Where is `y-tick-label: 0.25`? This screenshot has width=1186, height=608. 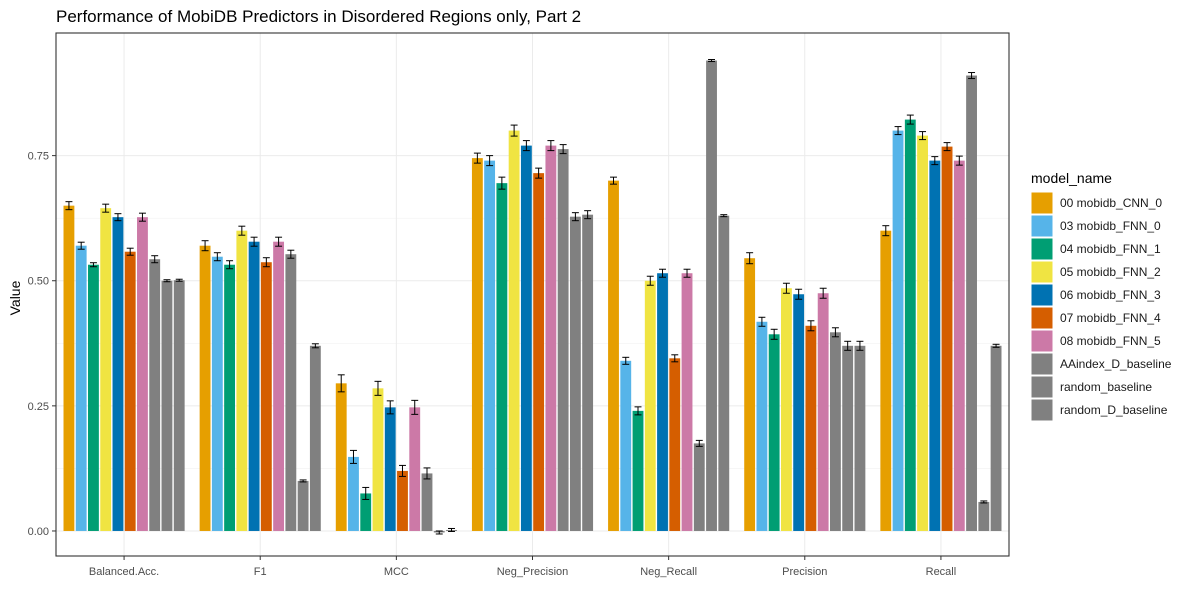
y-tick-label: 0.25 is located at coordinates (38, 407).